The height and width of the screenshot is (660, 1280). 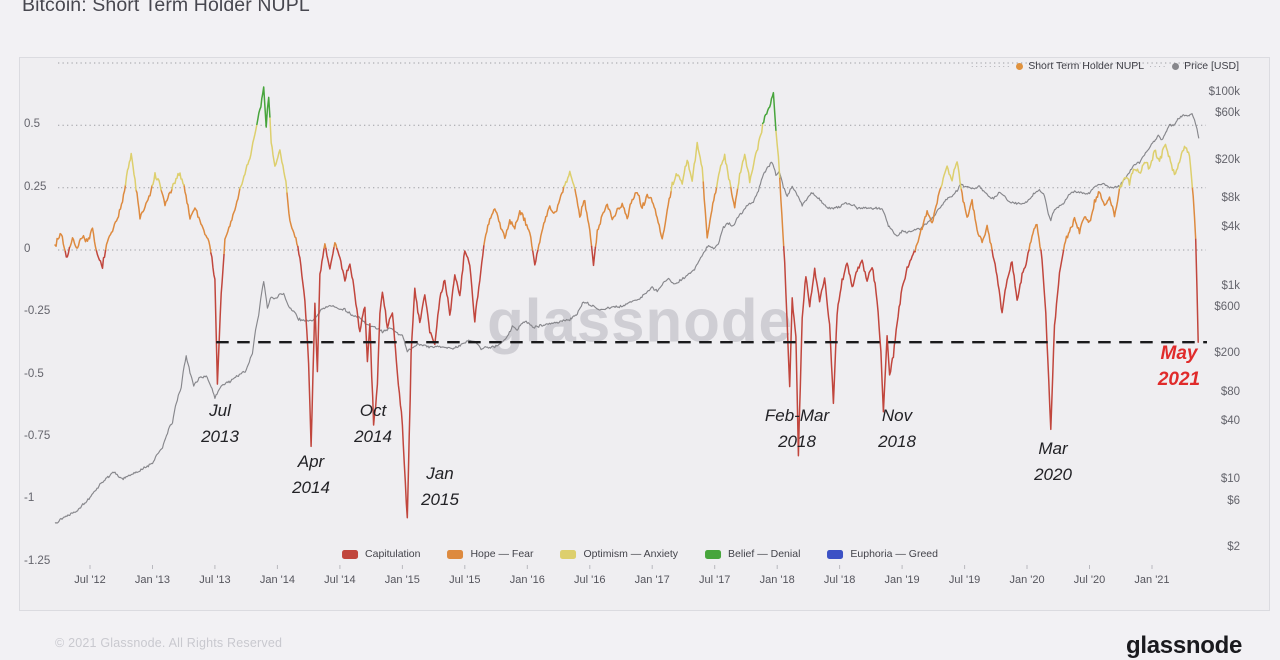 I want to click on x-axis-tick-label: Jan '13, so click(x=152, y=580).